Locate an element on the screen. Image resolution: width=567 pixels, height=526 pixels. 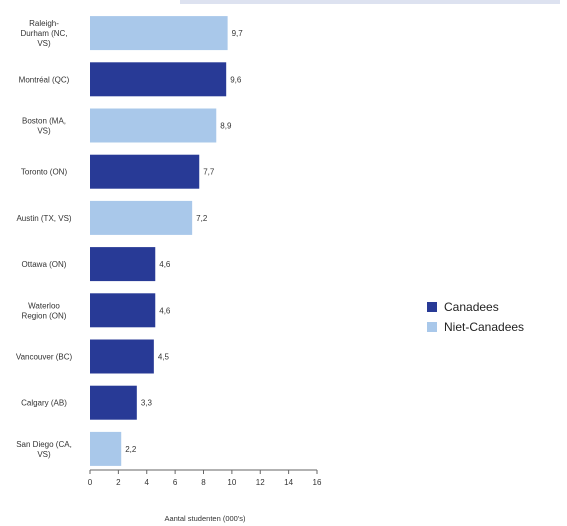
value-label-3: 7,7 is located at coordinates (209, 172).